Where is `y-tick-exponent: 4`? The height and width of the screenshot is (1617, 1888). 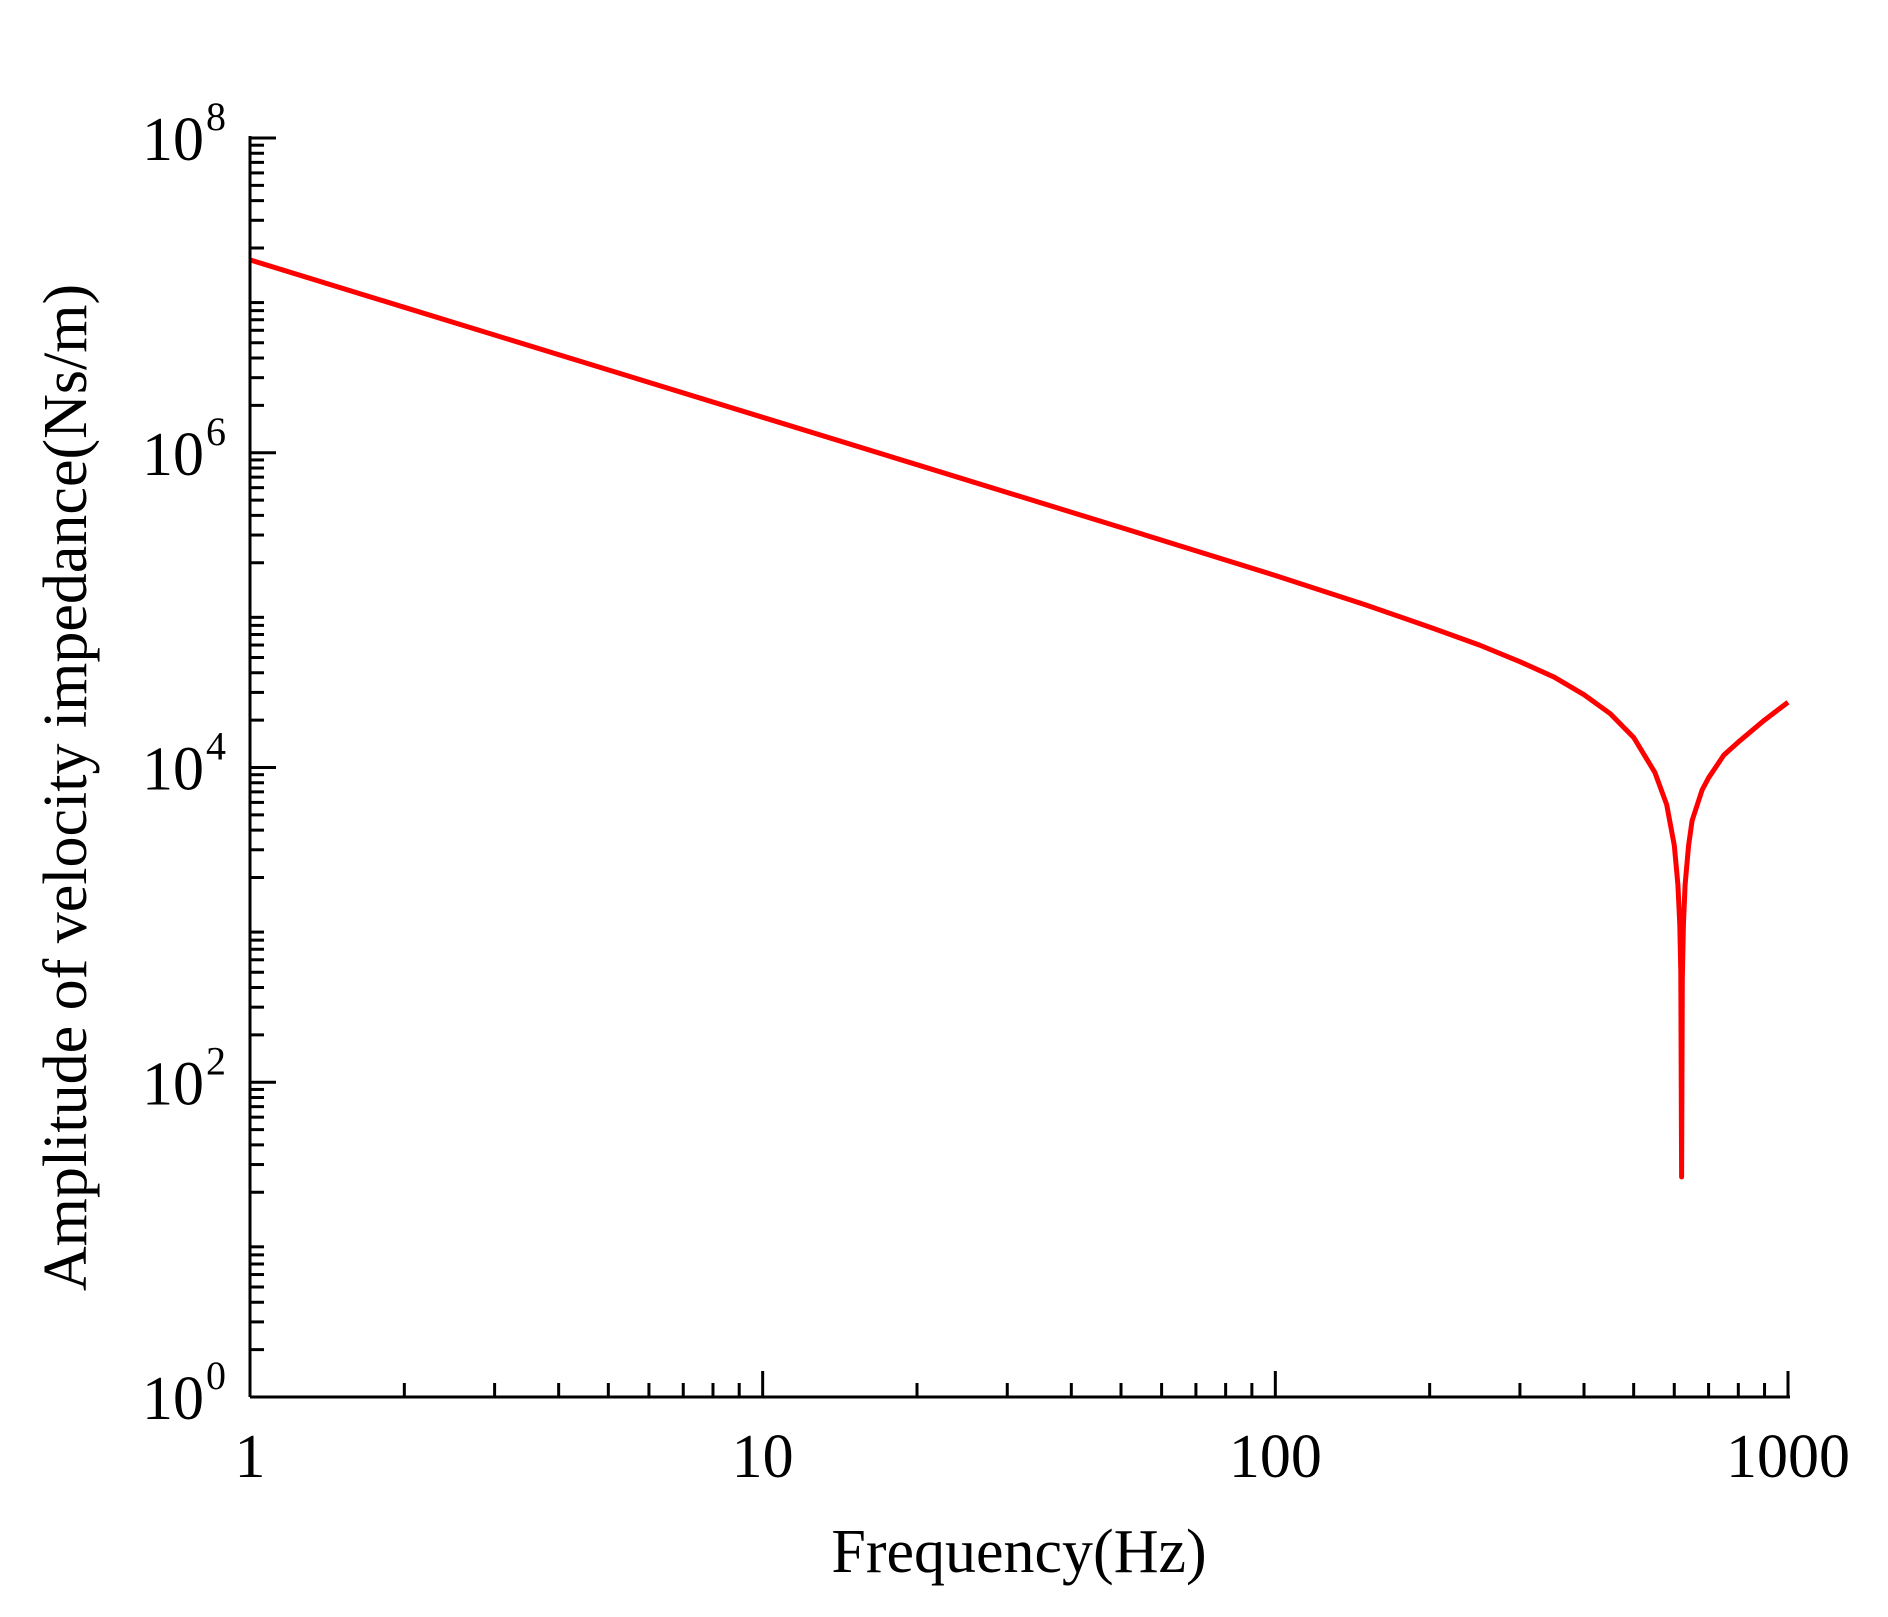
y-tick-exponent: 4 is located at coordinates (216, 746).